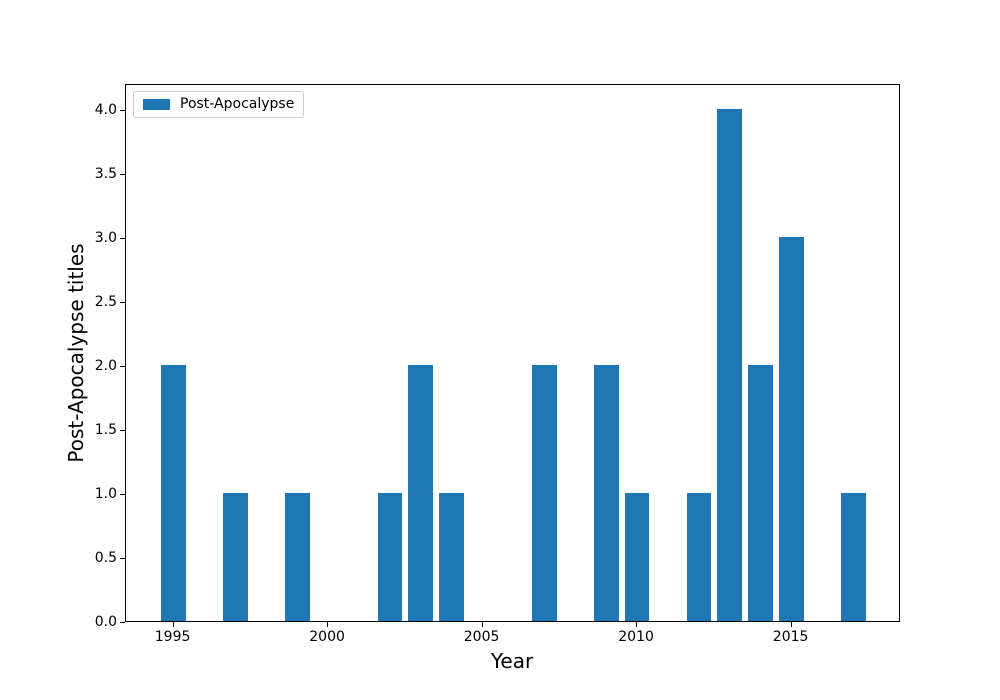 The height and width of the screenshot is (700, 1000). Describe the element at coordinates (156, 104) in the screenshot. I see `legend-swatch` at that location.